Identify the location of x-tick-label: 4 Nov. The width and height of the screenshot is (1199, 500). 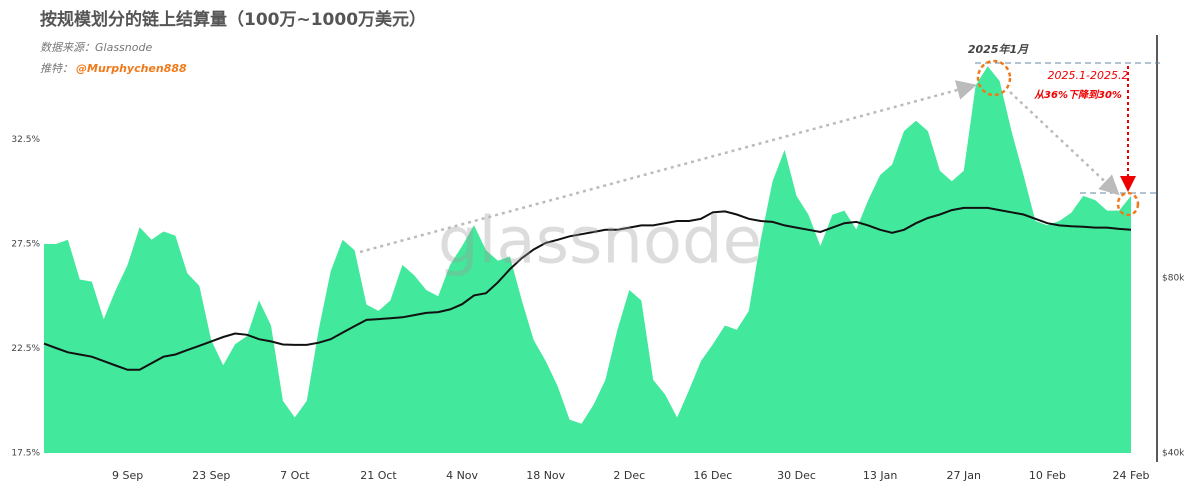
(462, 475).